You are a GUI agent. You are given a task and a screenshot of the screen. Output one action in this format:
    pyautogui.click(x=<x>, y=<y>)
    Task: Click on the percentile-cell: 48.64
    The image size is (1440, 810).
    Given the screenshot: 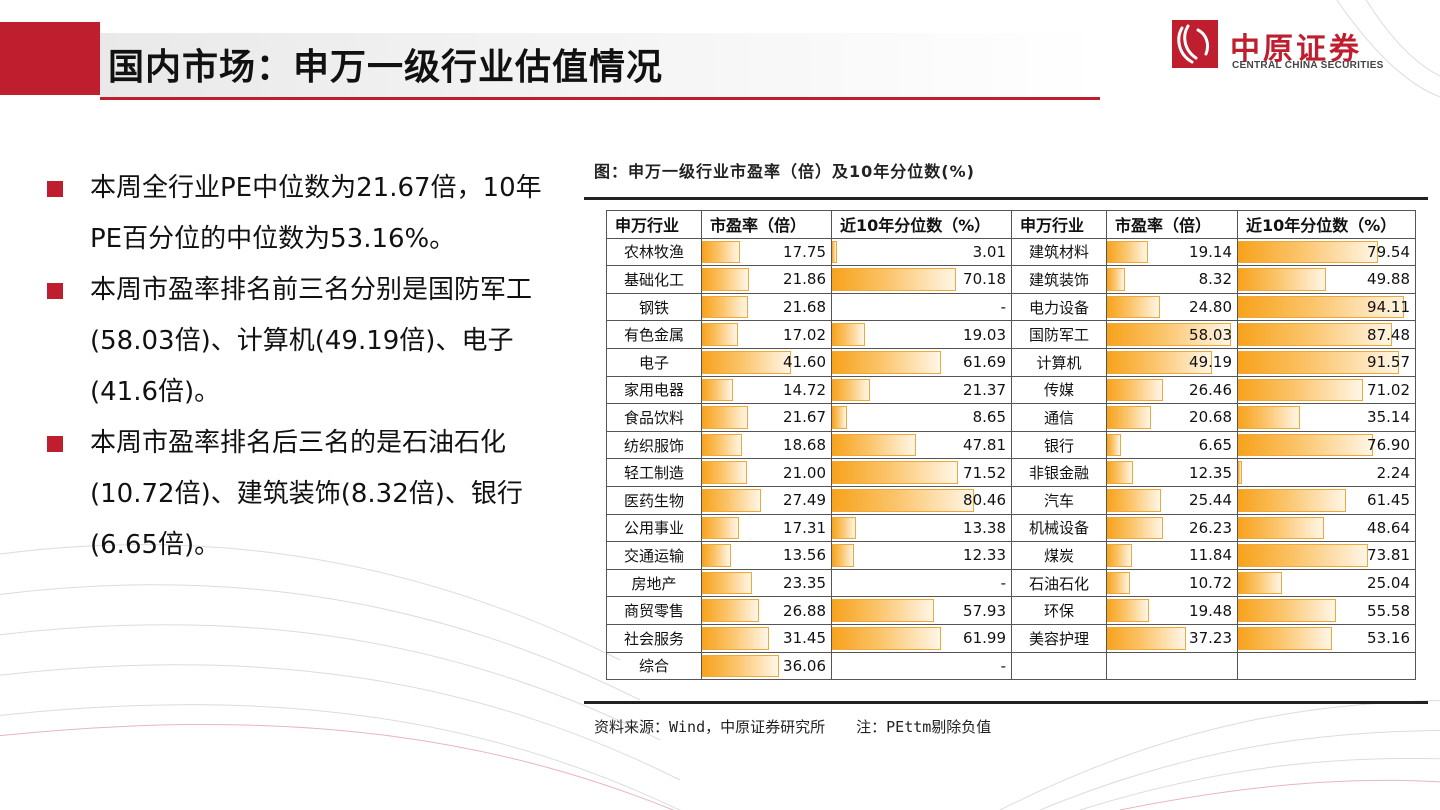 What is the action you would take?
    pyautogui.click(x=1326, y=528)
    